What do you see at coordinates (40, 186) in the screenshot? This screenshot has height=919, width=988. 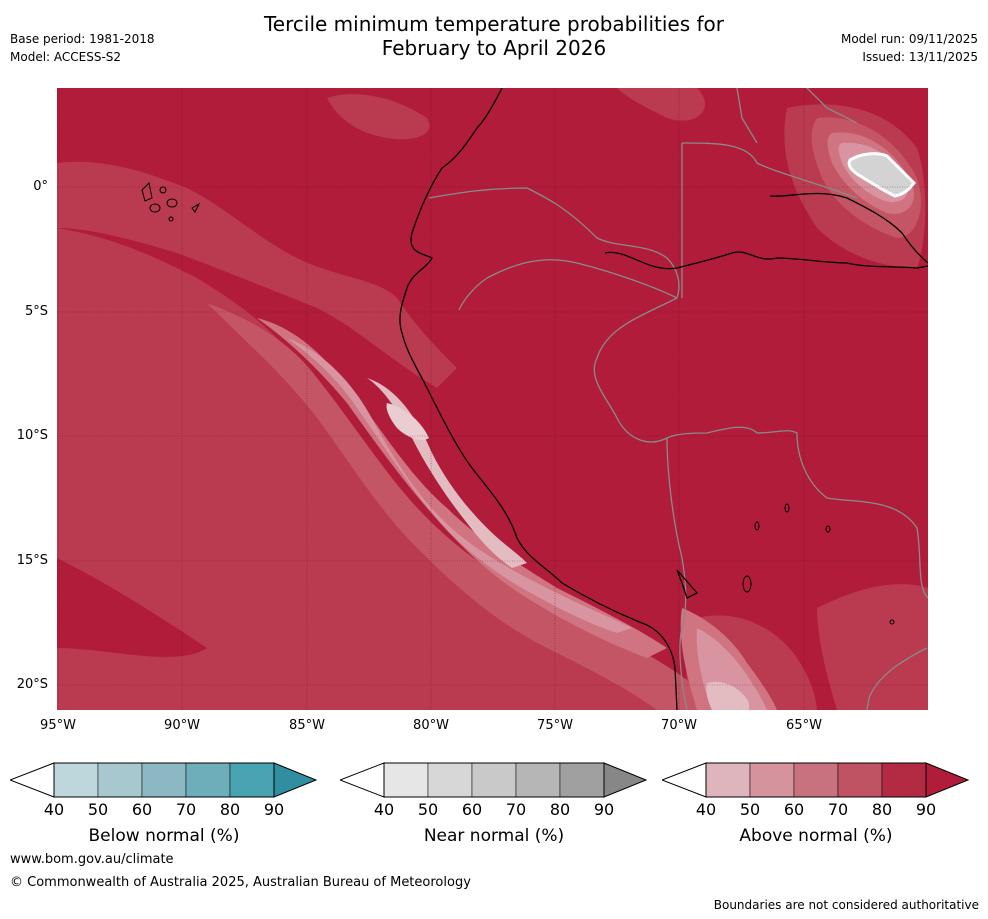 I see `lat-label-0: 0°` at bounding box center [40, 186].